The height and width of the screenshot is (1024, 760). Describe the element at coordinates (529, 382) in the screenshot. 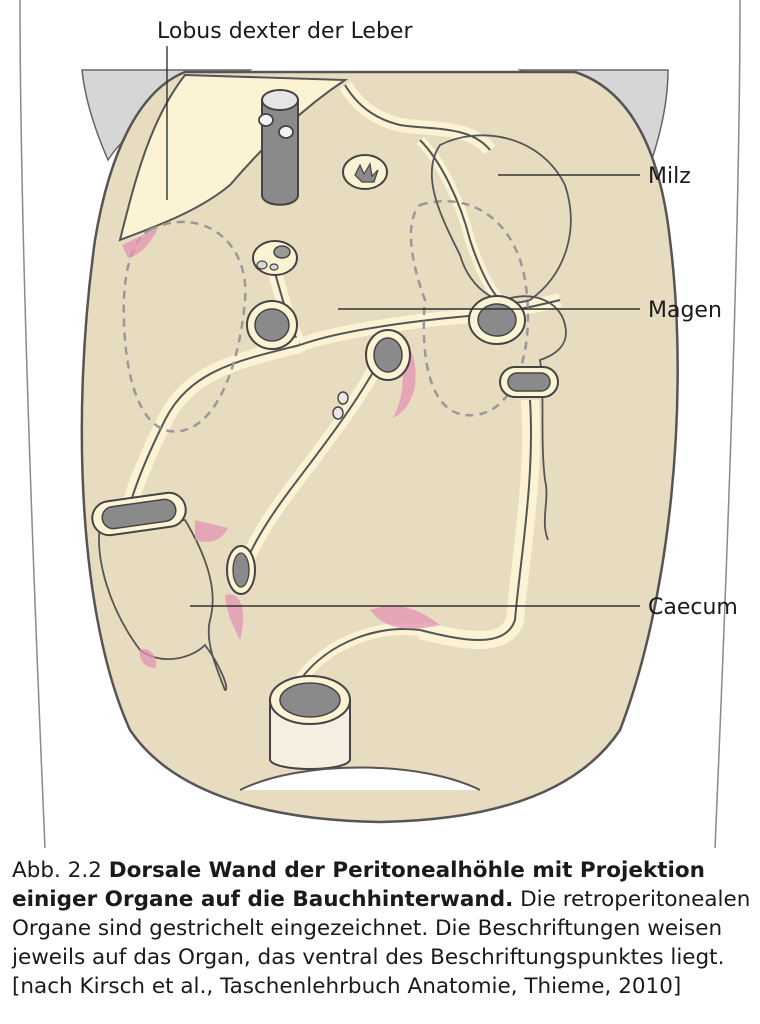

I see `descending-colon-cut` at that location.